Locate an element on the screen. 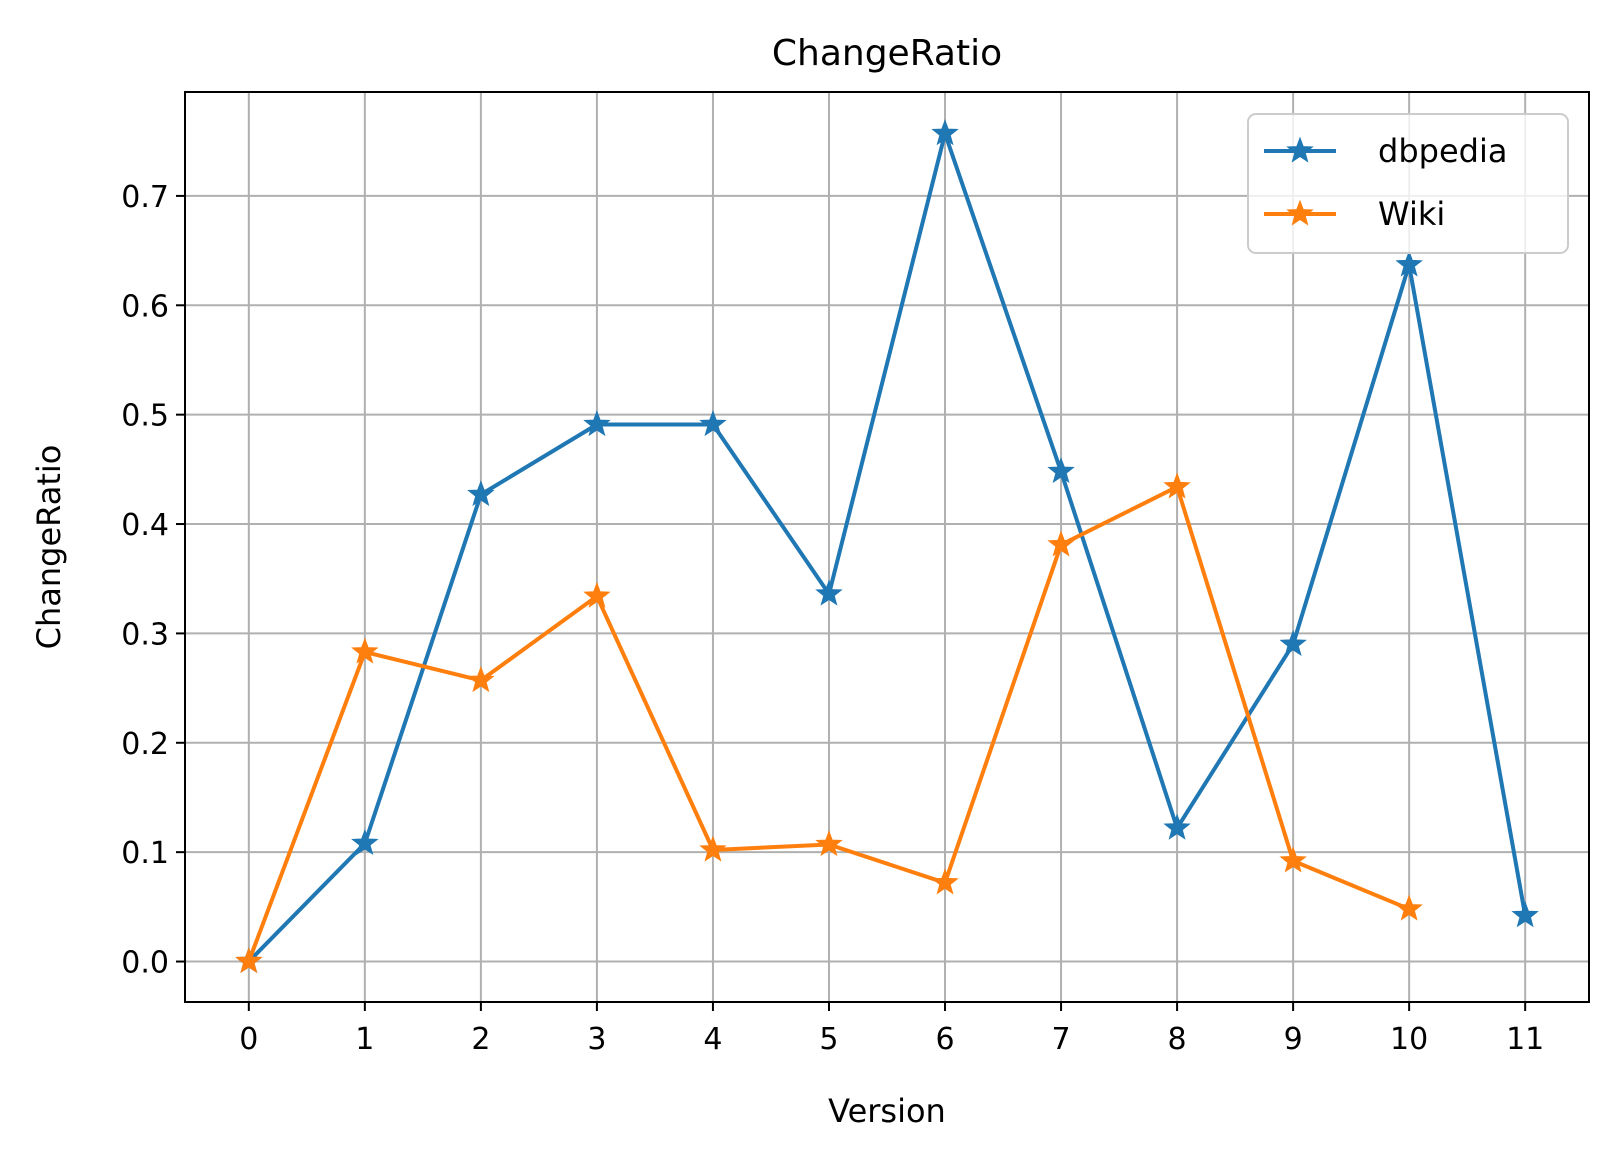 The image size is (1609, 1158). y-tick-label: 0.7 is located at coordinates (145, 197).